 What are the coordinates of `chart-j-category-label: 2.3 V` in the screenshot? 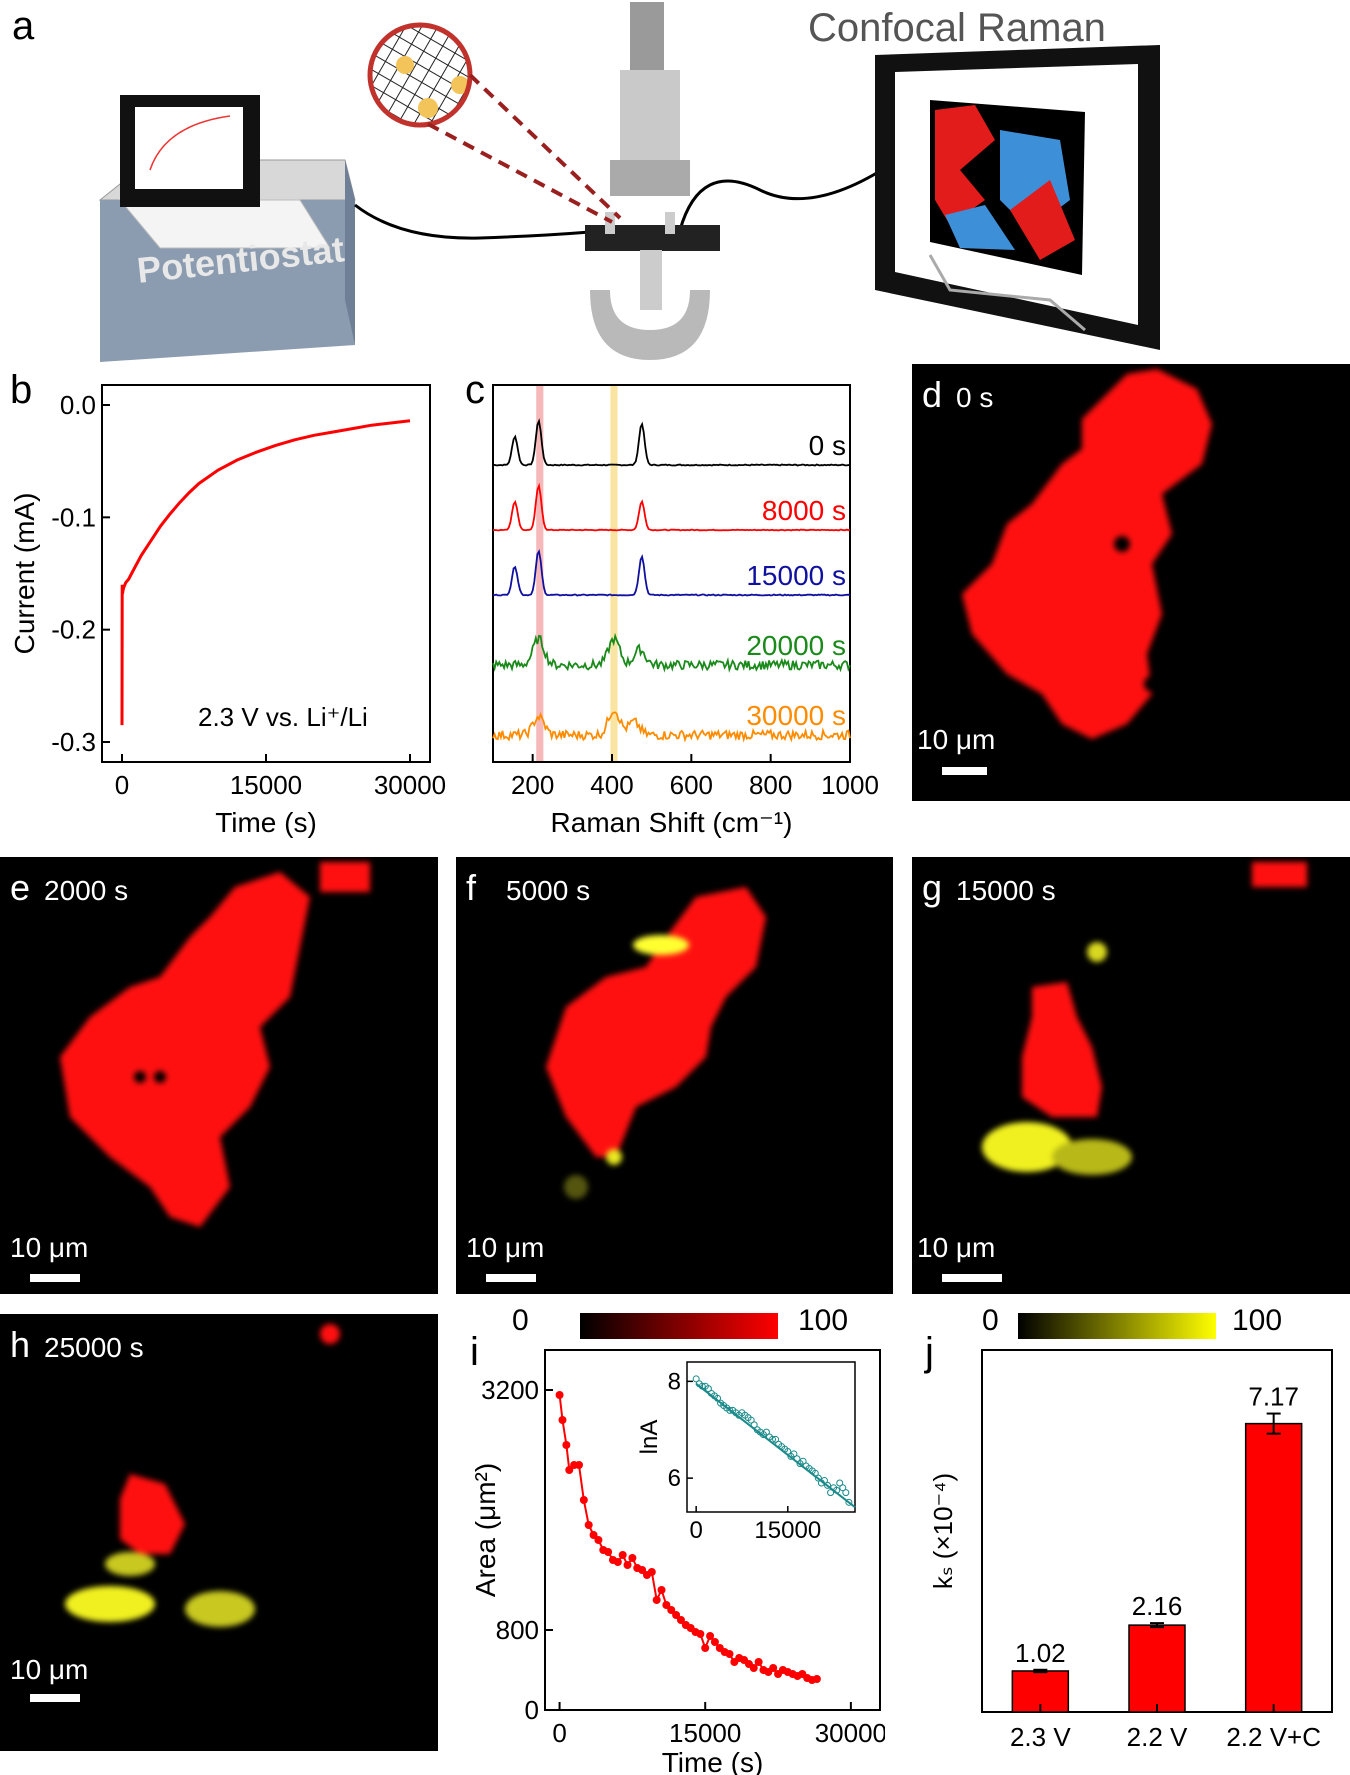 It's located at (1040, 1737).